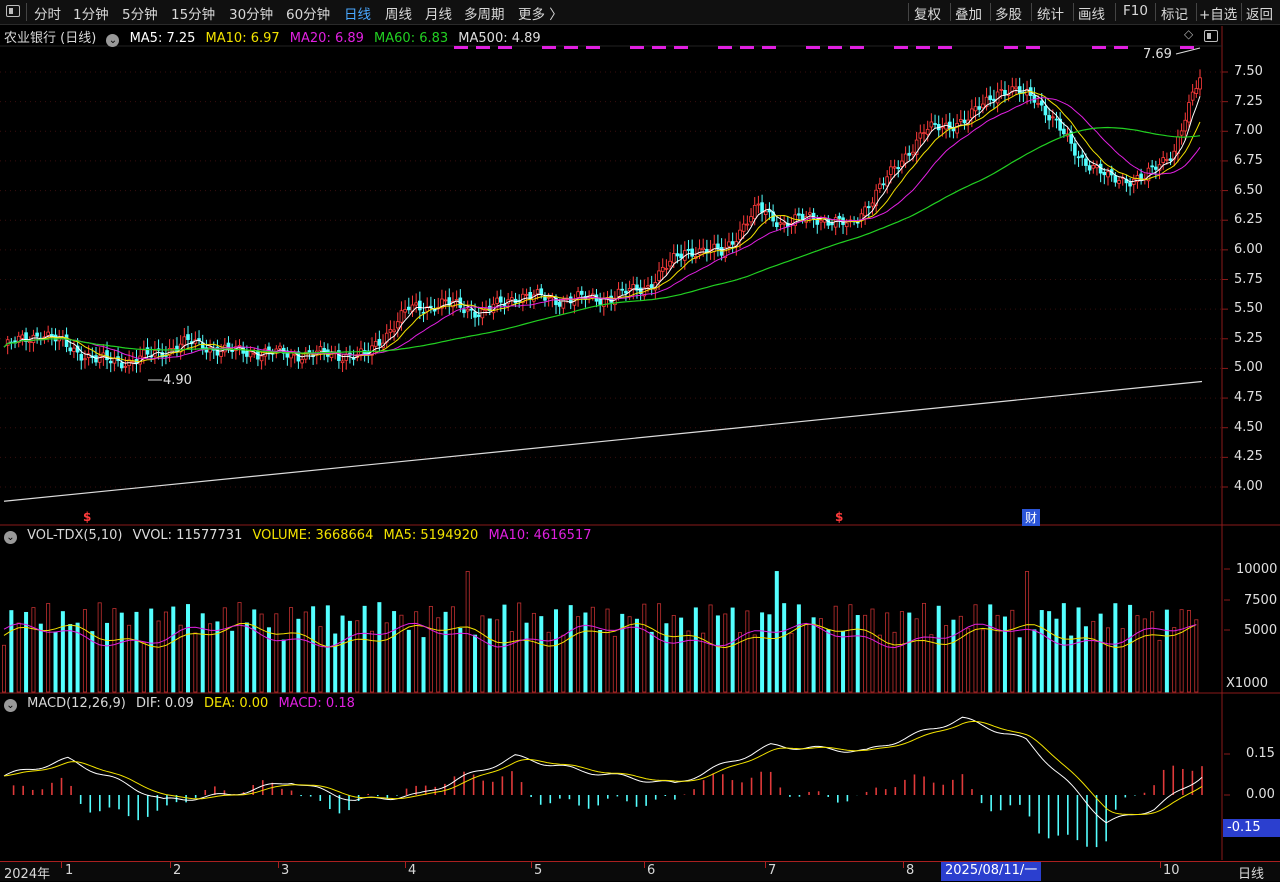 This screenshot has width=1280, height=882. Describe the element at coordinates (1091, 15) in the screenshot. I see `draw-line-button: 画线` at that location.